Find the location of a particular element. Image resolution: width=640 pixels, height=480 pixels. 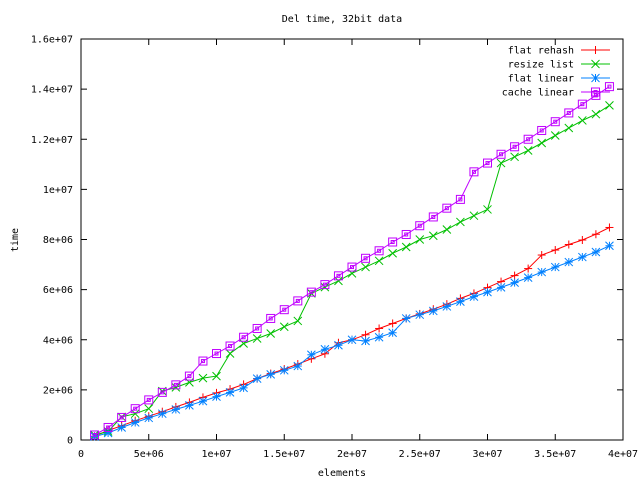

x-tick-label: 2e+07 is located at coordinates (352, 454).